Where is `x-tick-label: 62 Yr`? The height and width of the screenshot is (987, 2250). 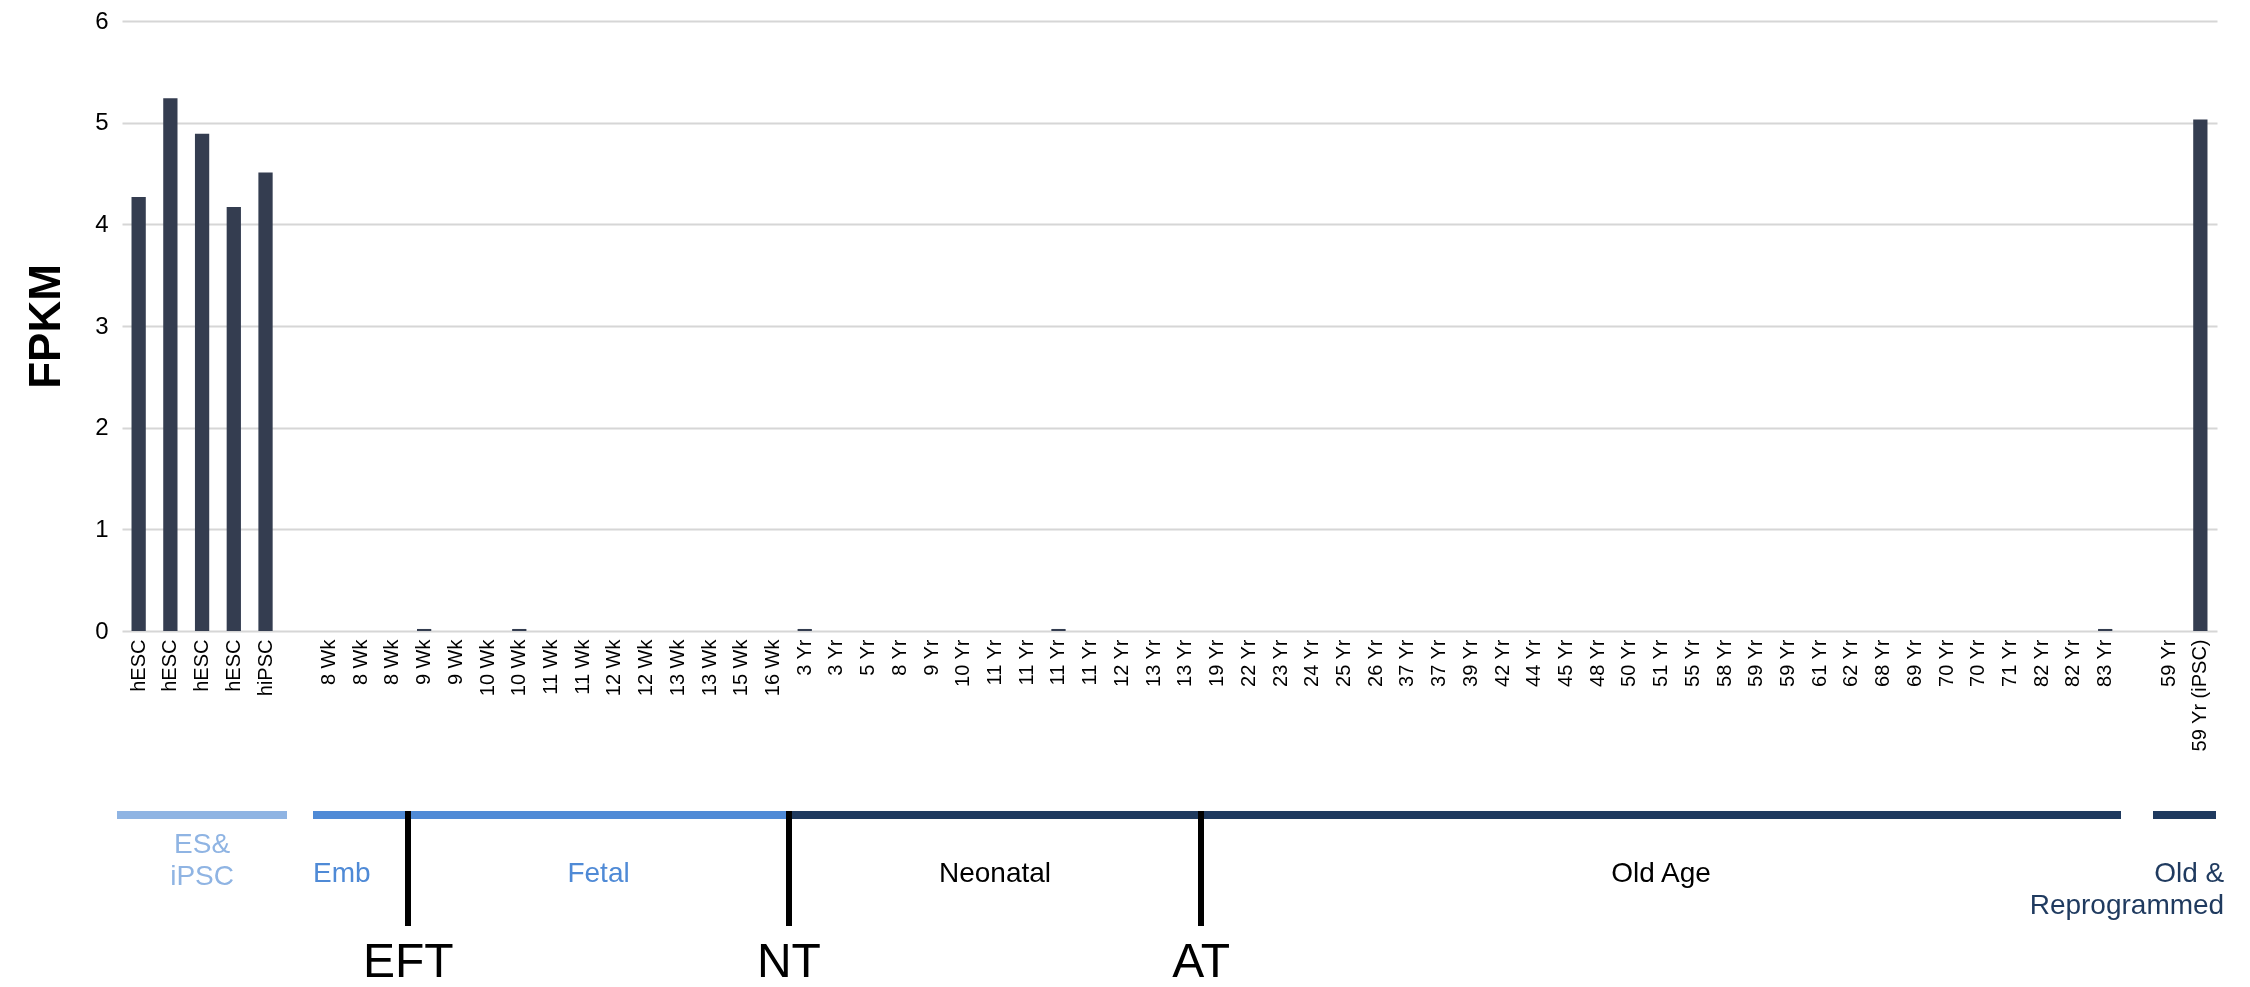
x-tick-label: 62 Yr is located at coordinates (1850, 663).